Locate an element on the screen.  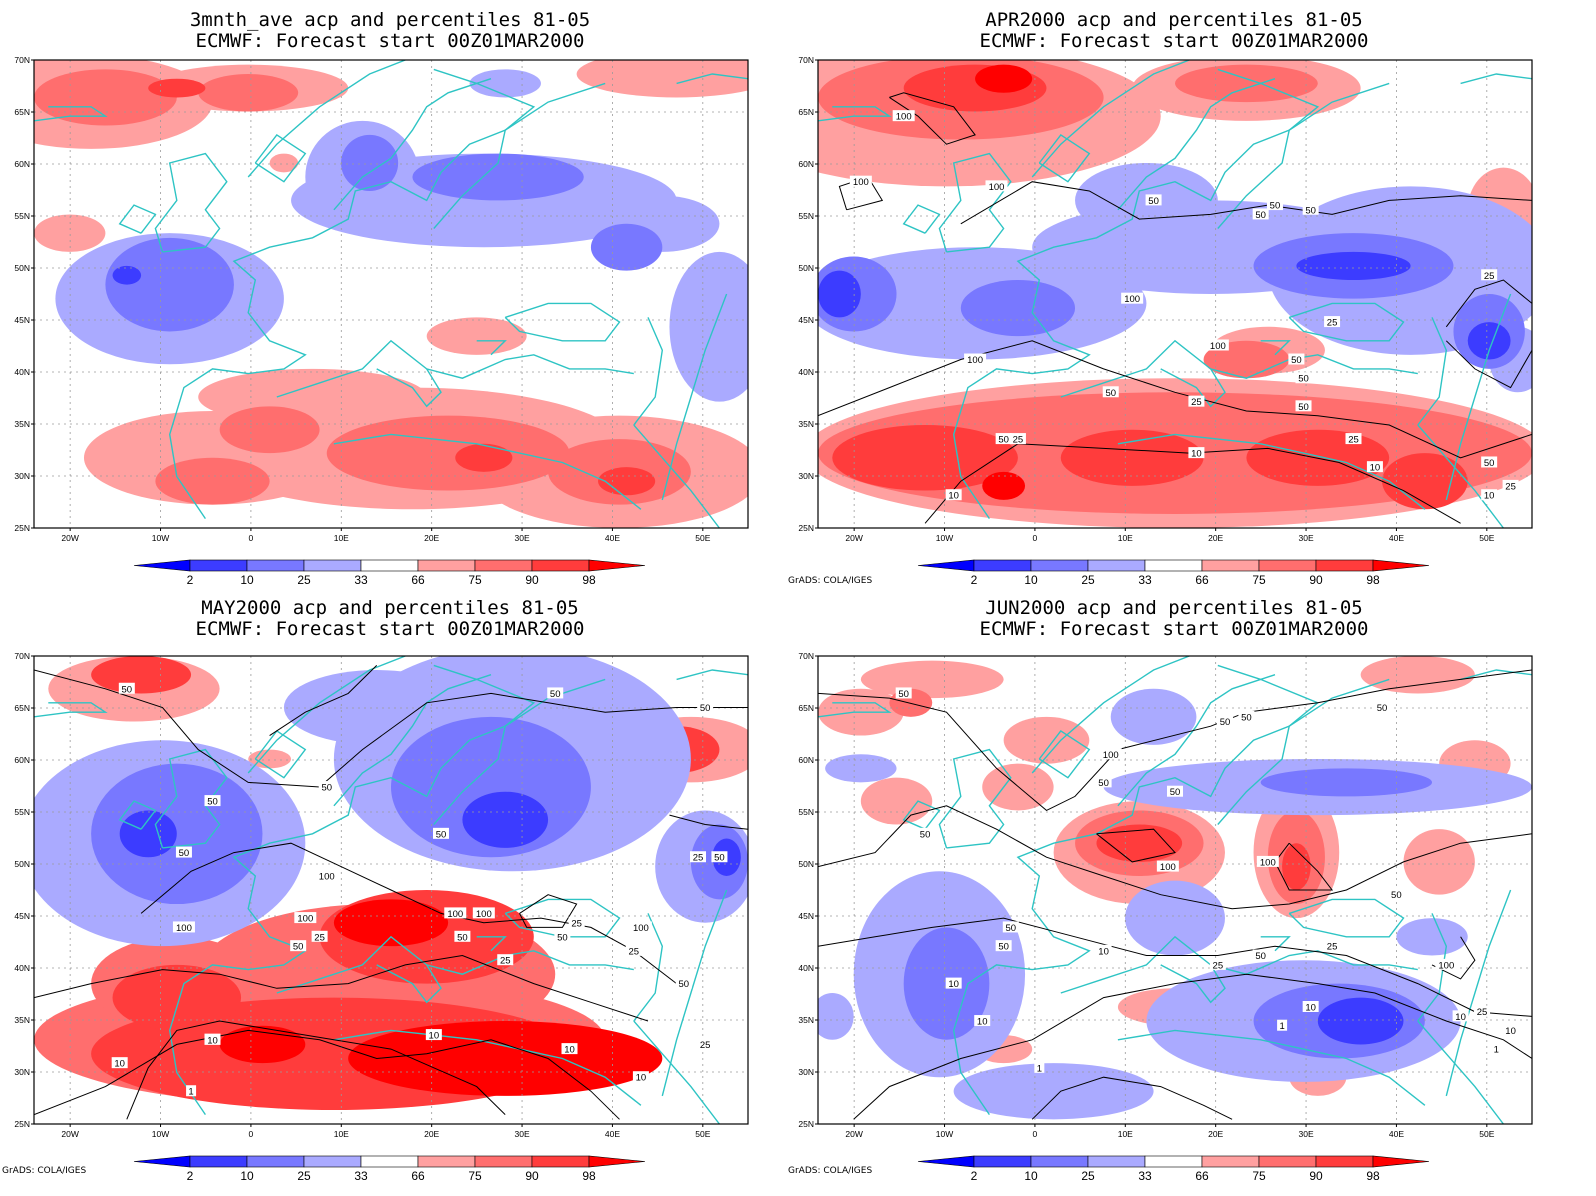
colorbar-label: 2 is located at coordinates (190, 1176).